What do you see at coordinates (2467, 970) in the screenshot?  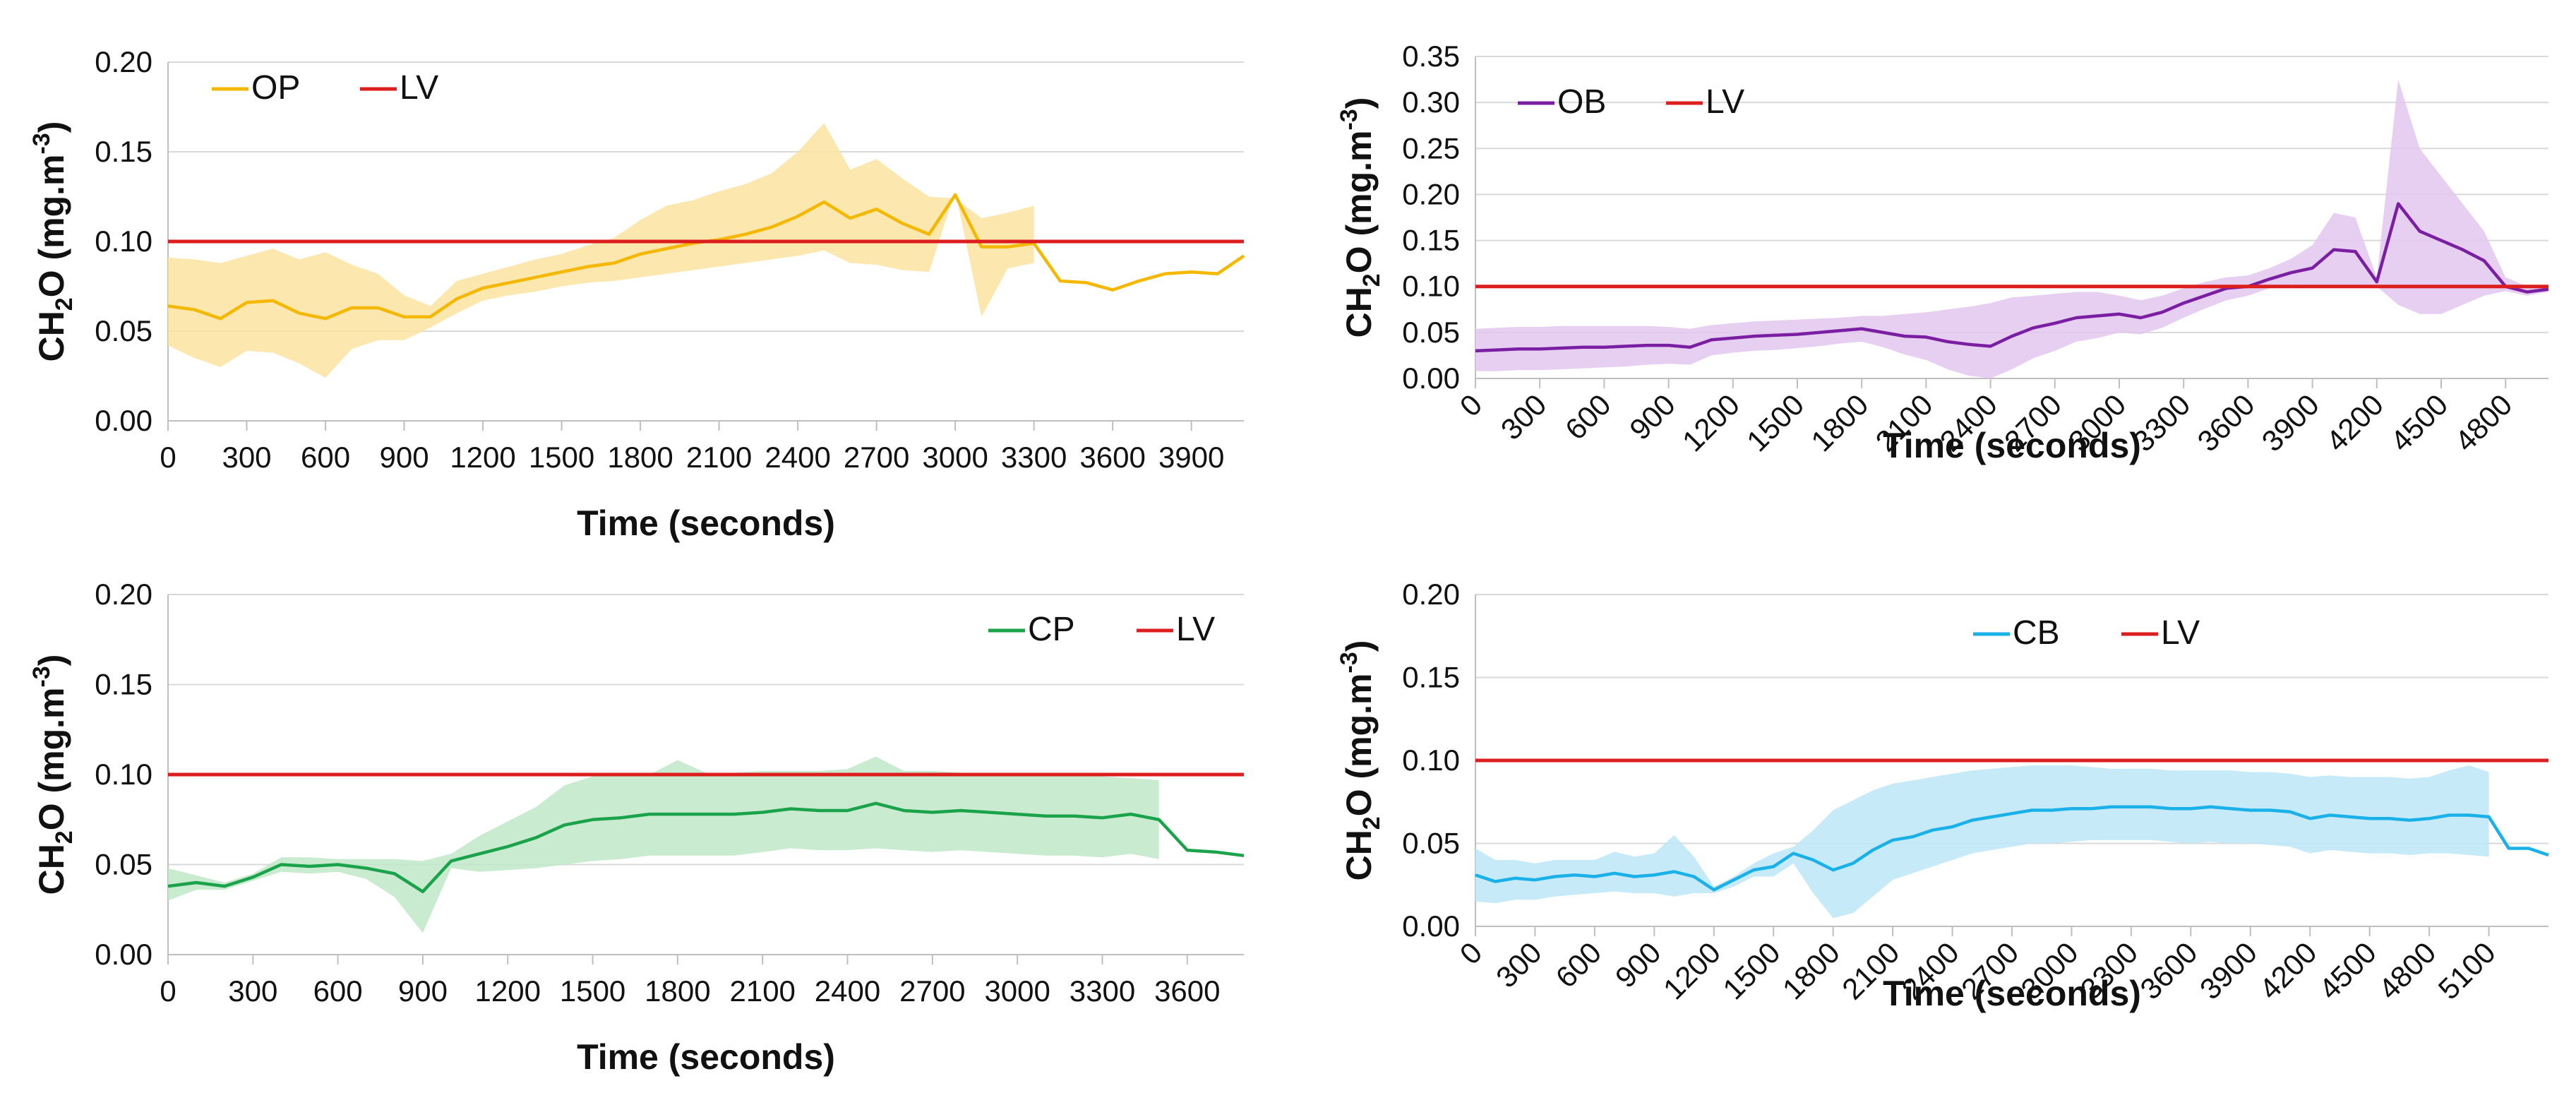 I see `x-tick-label: 5100` at bounding box center [2467, 970].